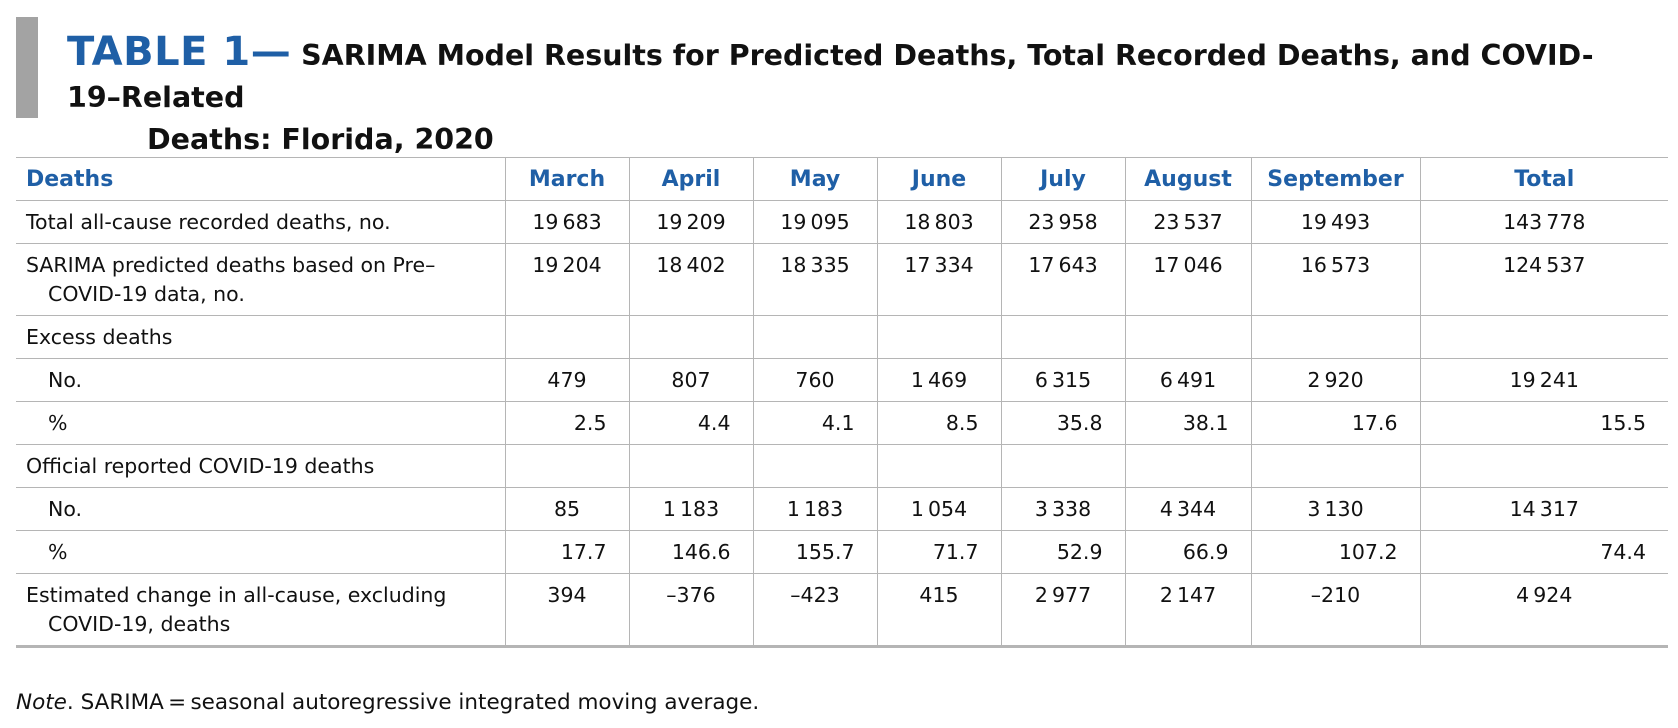  Describe the element at coordinates (1335, 423) in the screenshot. I see `table-cell: 17.6` at that location.